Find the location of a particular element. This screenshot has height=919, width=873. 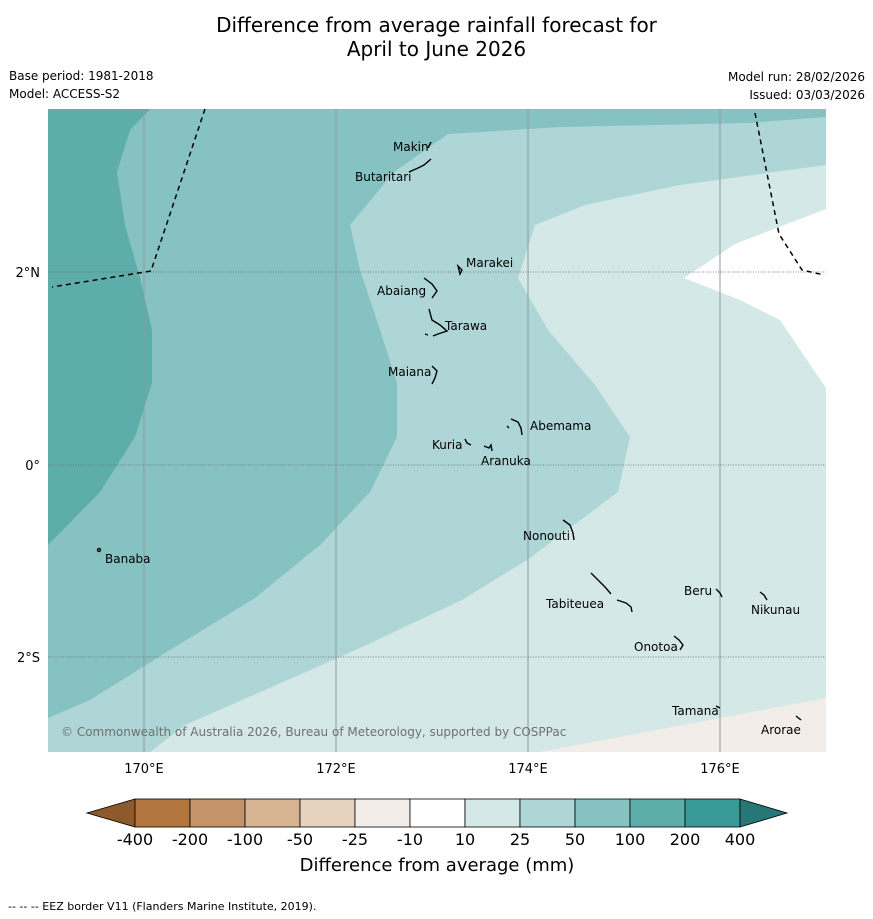

colorbar-extend-high is located at coordinates (764, 813).